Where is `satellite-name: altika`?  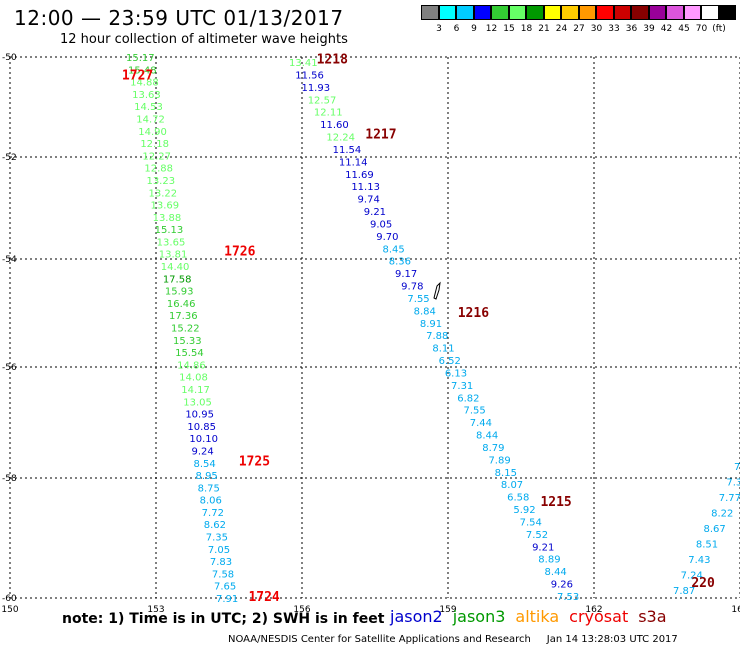 satellite-name: altika is located at coordinates (537, 616).